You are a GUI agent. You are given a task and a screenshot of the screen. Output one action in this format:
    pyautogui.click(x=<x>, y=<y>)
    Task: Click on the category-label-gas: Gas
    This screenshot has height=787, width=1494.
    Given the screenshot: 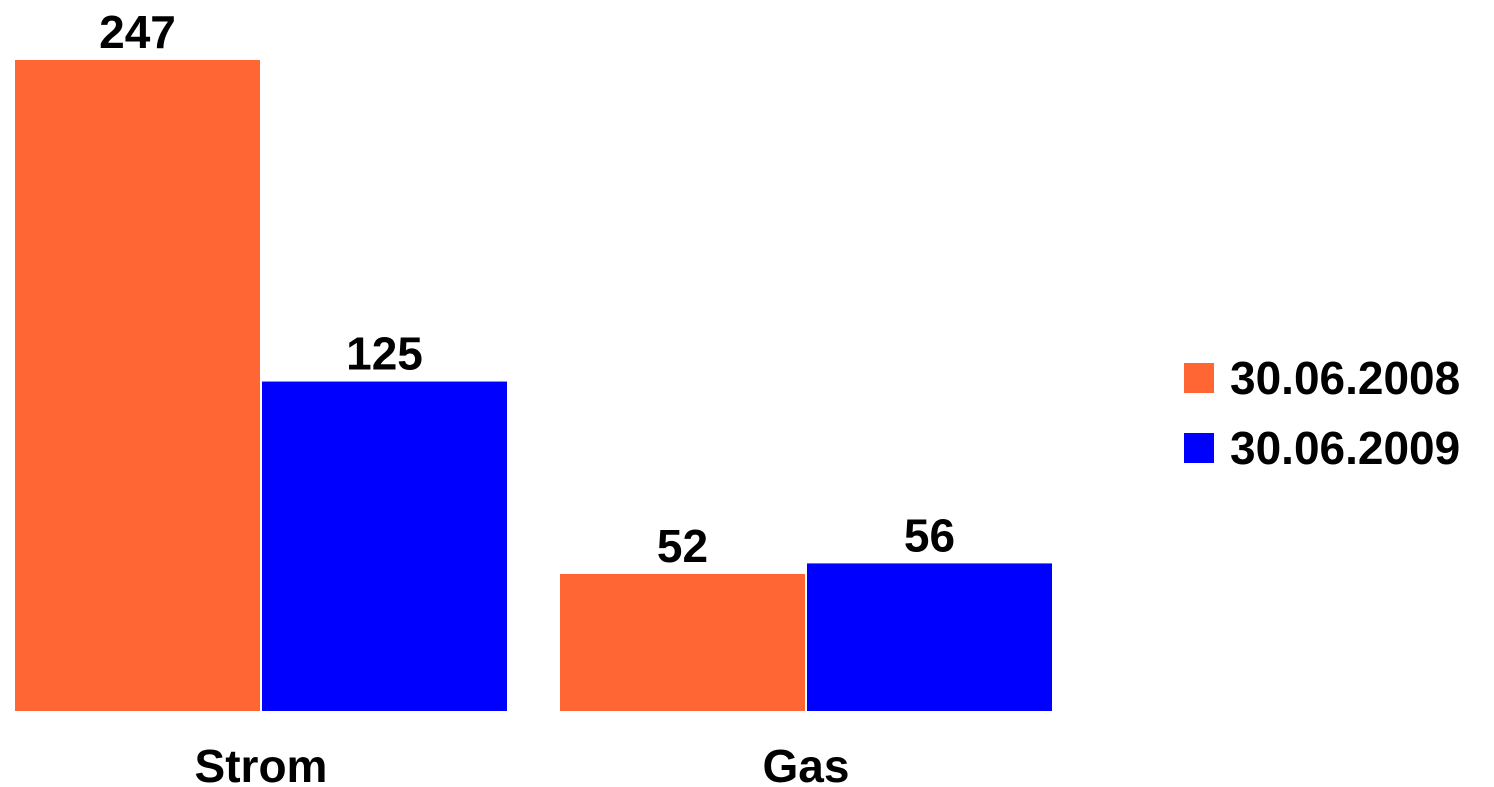 What is the action you would take?
    pyautogui.click(x=806, y=763)
    